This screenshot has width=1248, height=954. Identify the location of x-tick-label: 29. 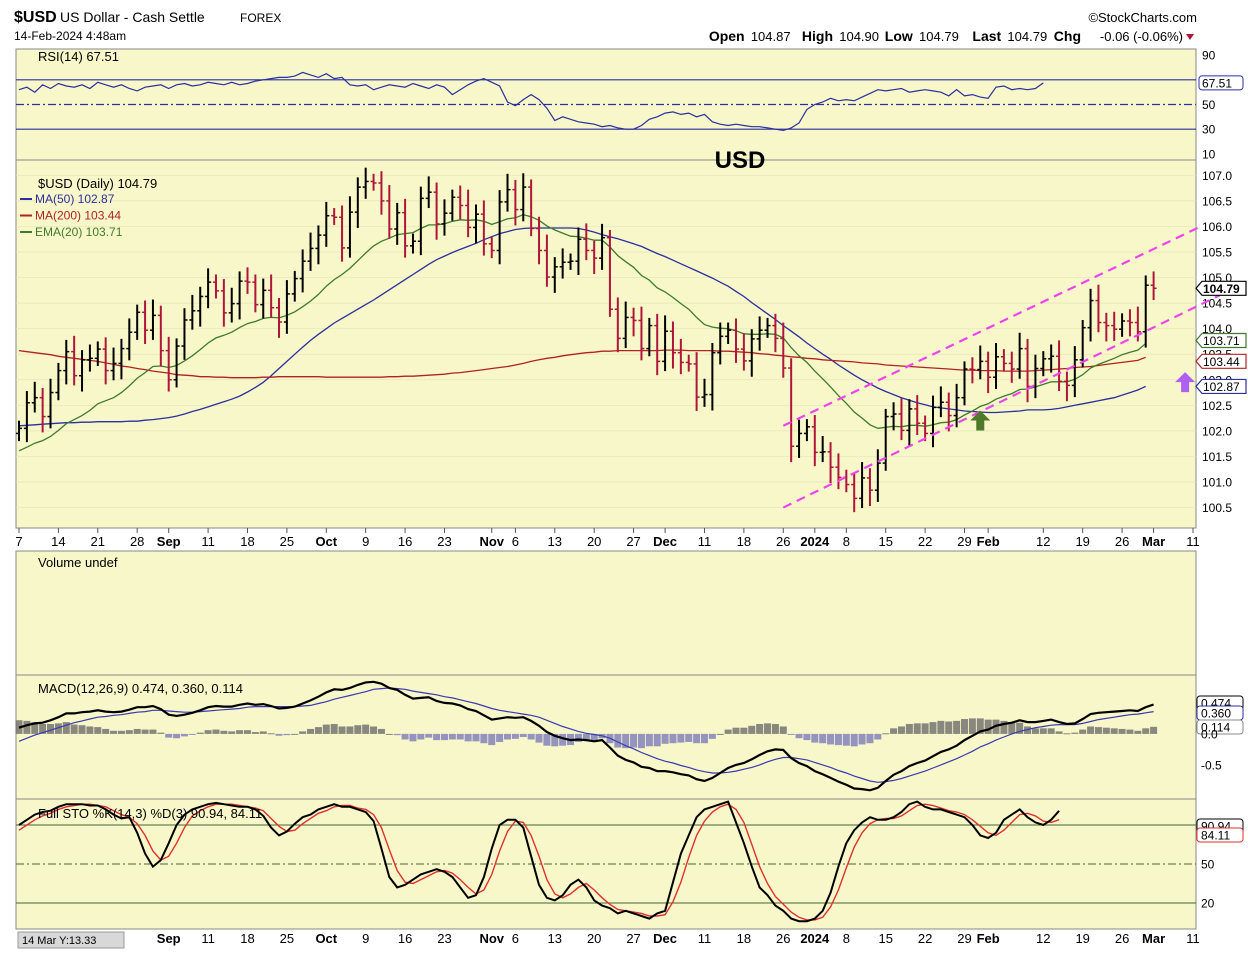
(964, 938).